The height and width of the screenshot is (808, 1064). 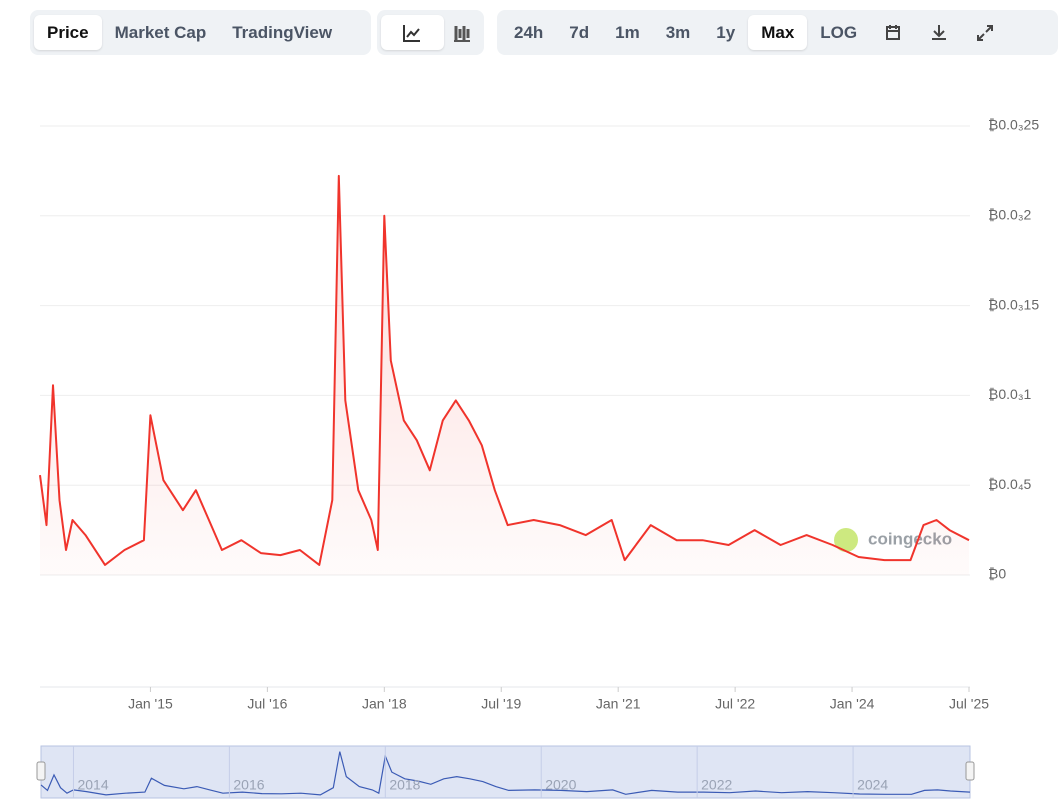 I want to click on navigator, so click(x=505, y=772).